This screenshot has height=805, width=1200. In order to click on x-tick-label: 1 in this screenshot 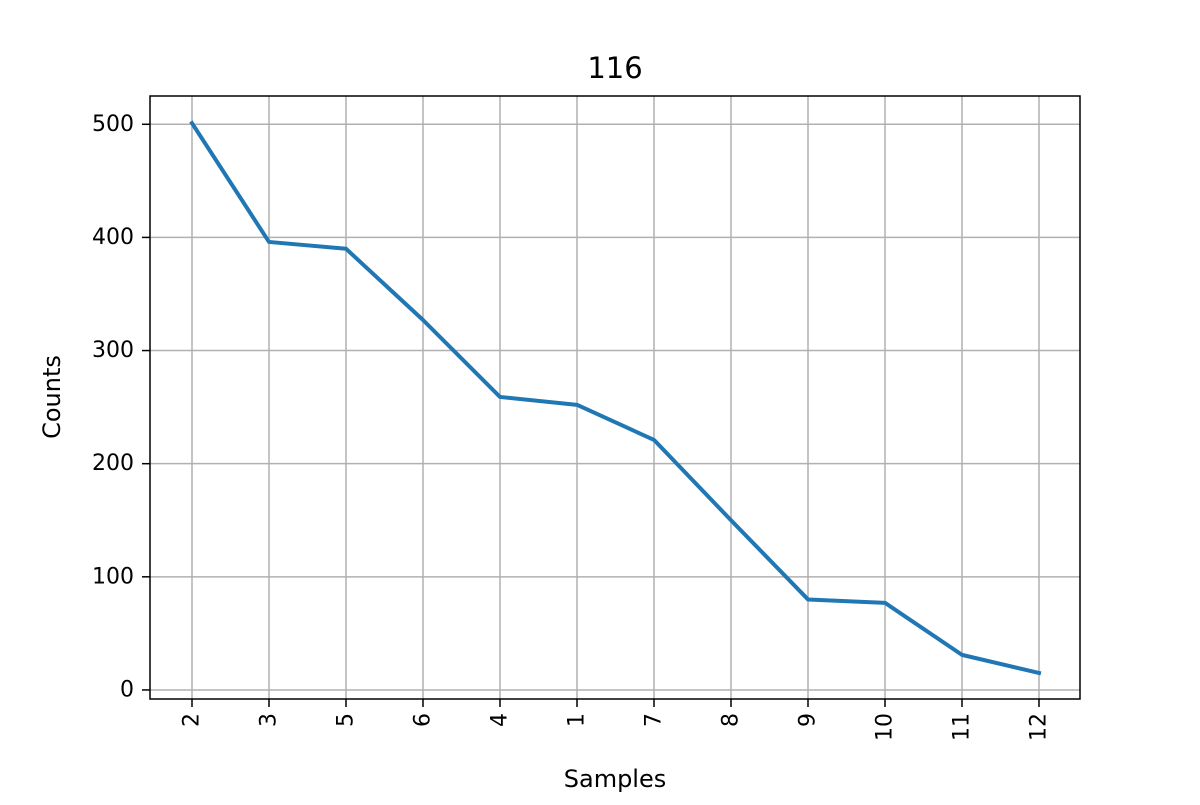, I will do `click(577, 720)`.